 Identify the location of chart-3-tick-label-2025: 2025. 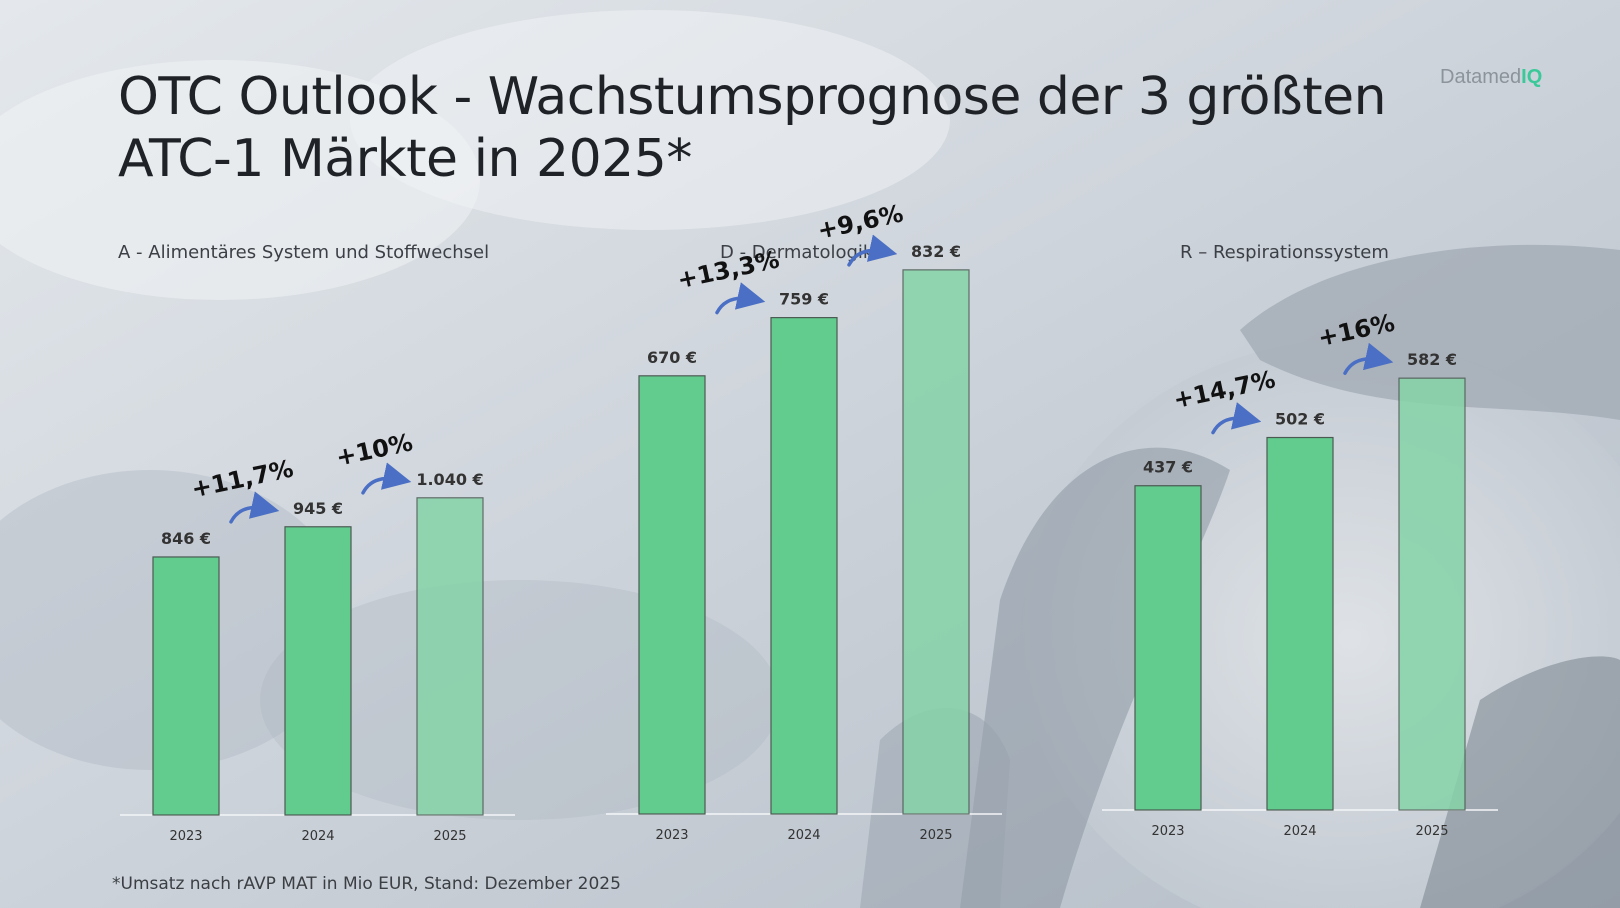
(1431, 831).